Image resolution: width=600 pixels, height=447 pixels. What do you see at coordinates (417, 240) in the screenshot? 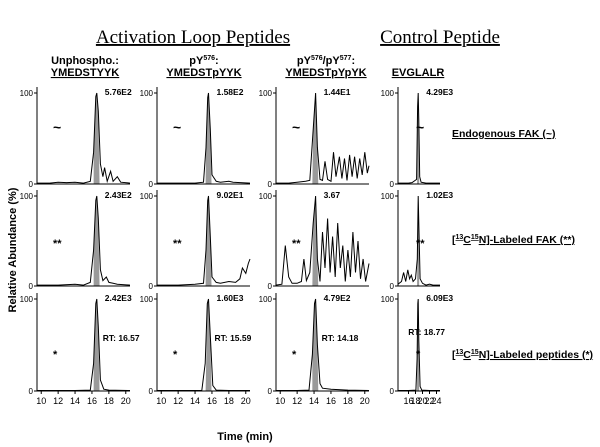
I see `chromatogram-panel: 0 100 ** 1.02E3` at bounding box center [417, 240].